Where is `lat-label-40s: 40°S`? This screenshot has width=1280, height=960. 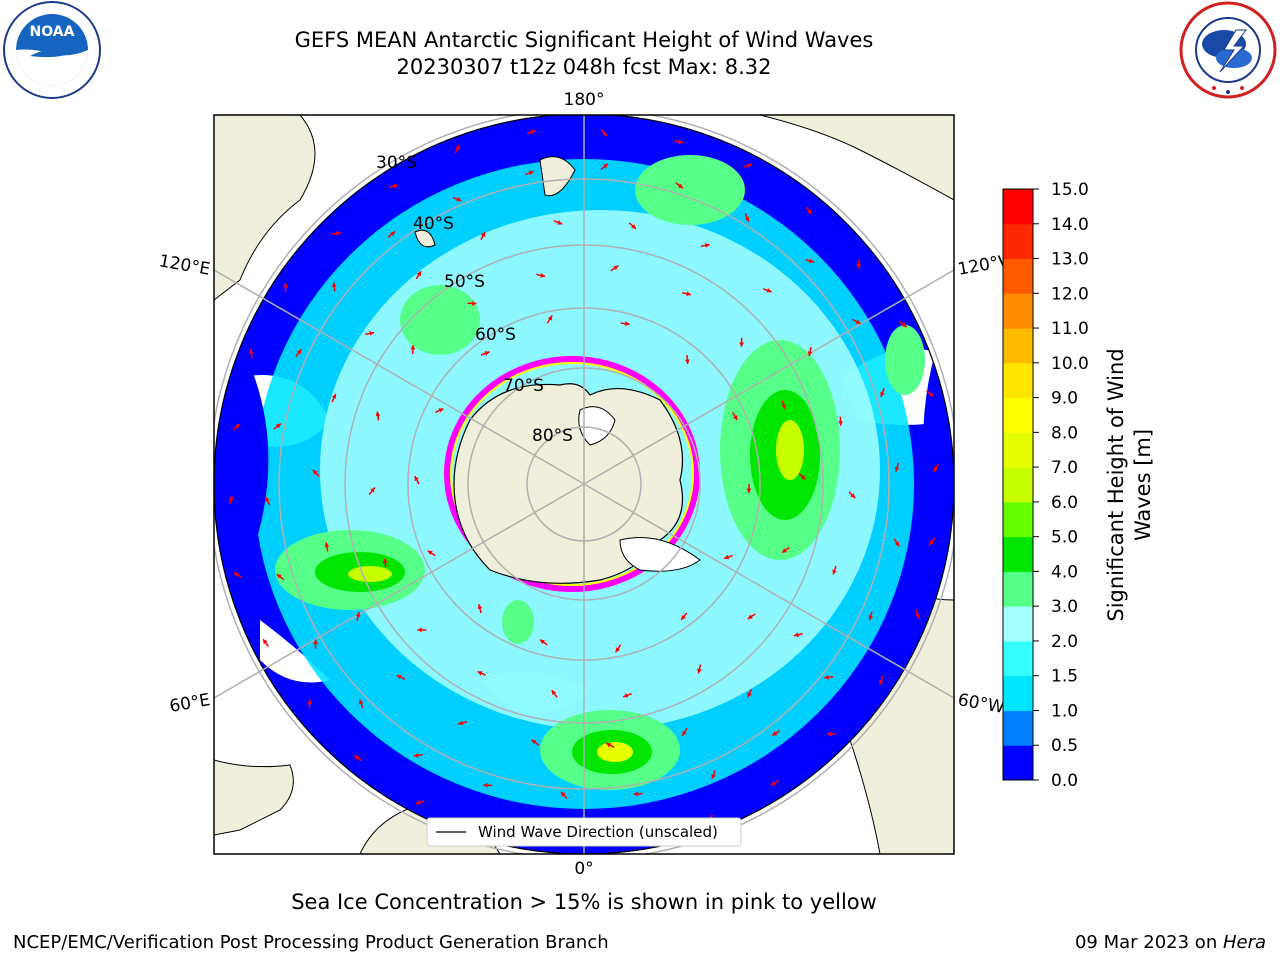 lat-label-40s: 40°S is located at coordinates (433, 224).